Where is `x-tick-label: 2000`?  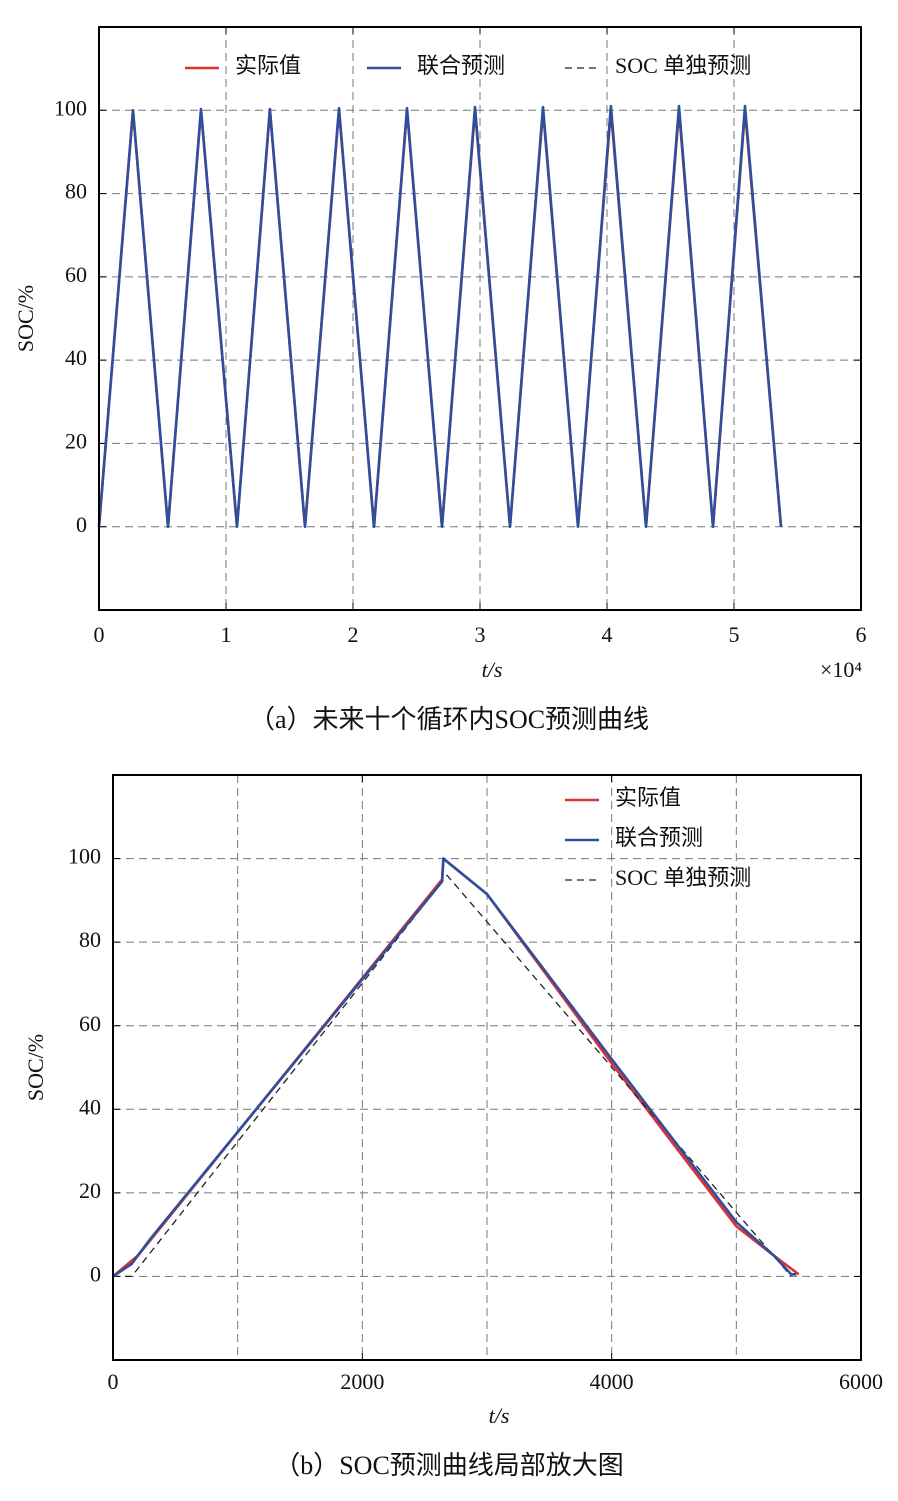 x-tick-label: 2000 is located at coordinates (362, 1381).